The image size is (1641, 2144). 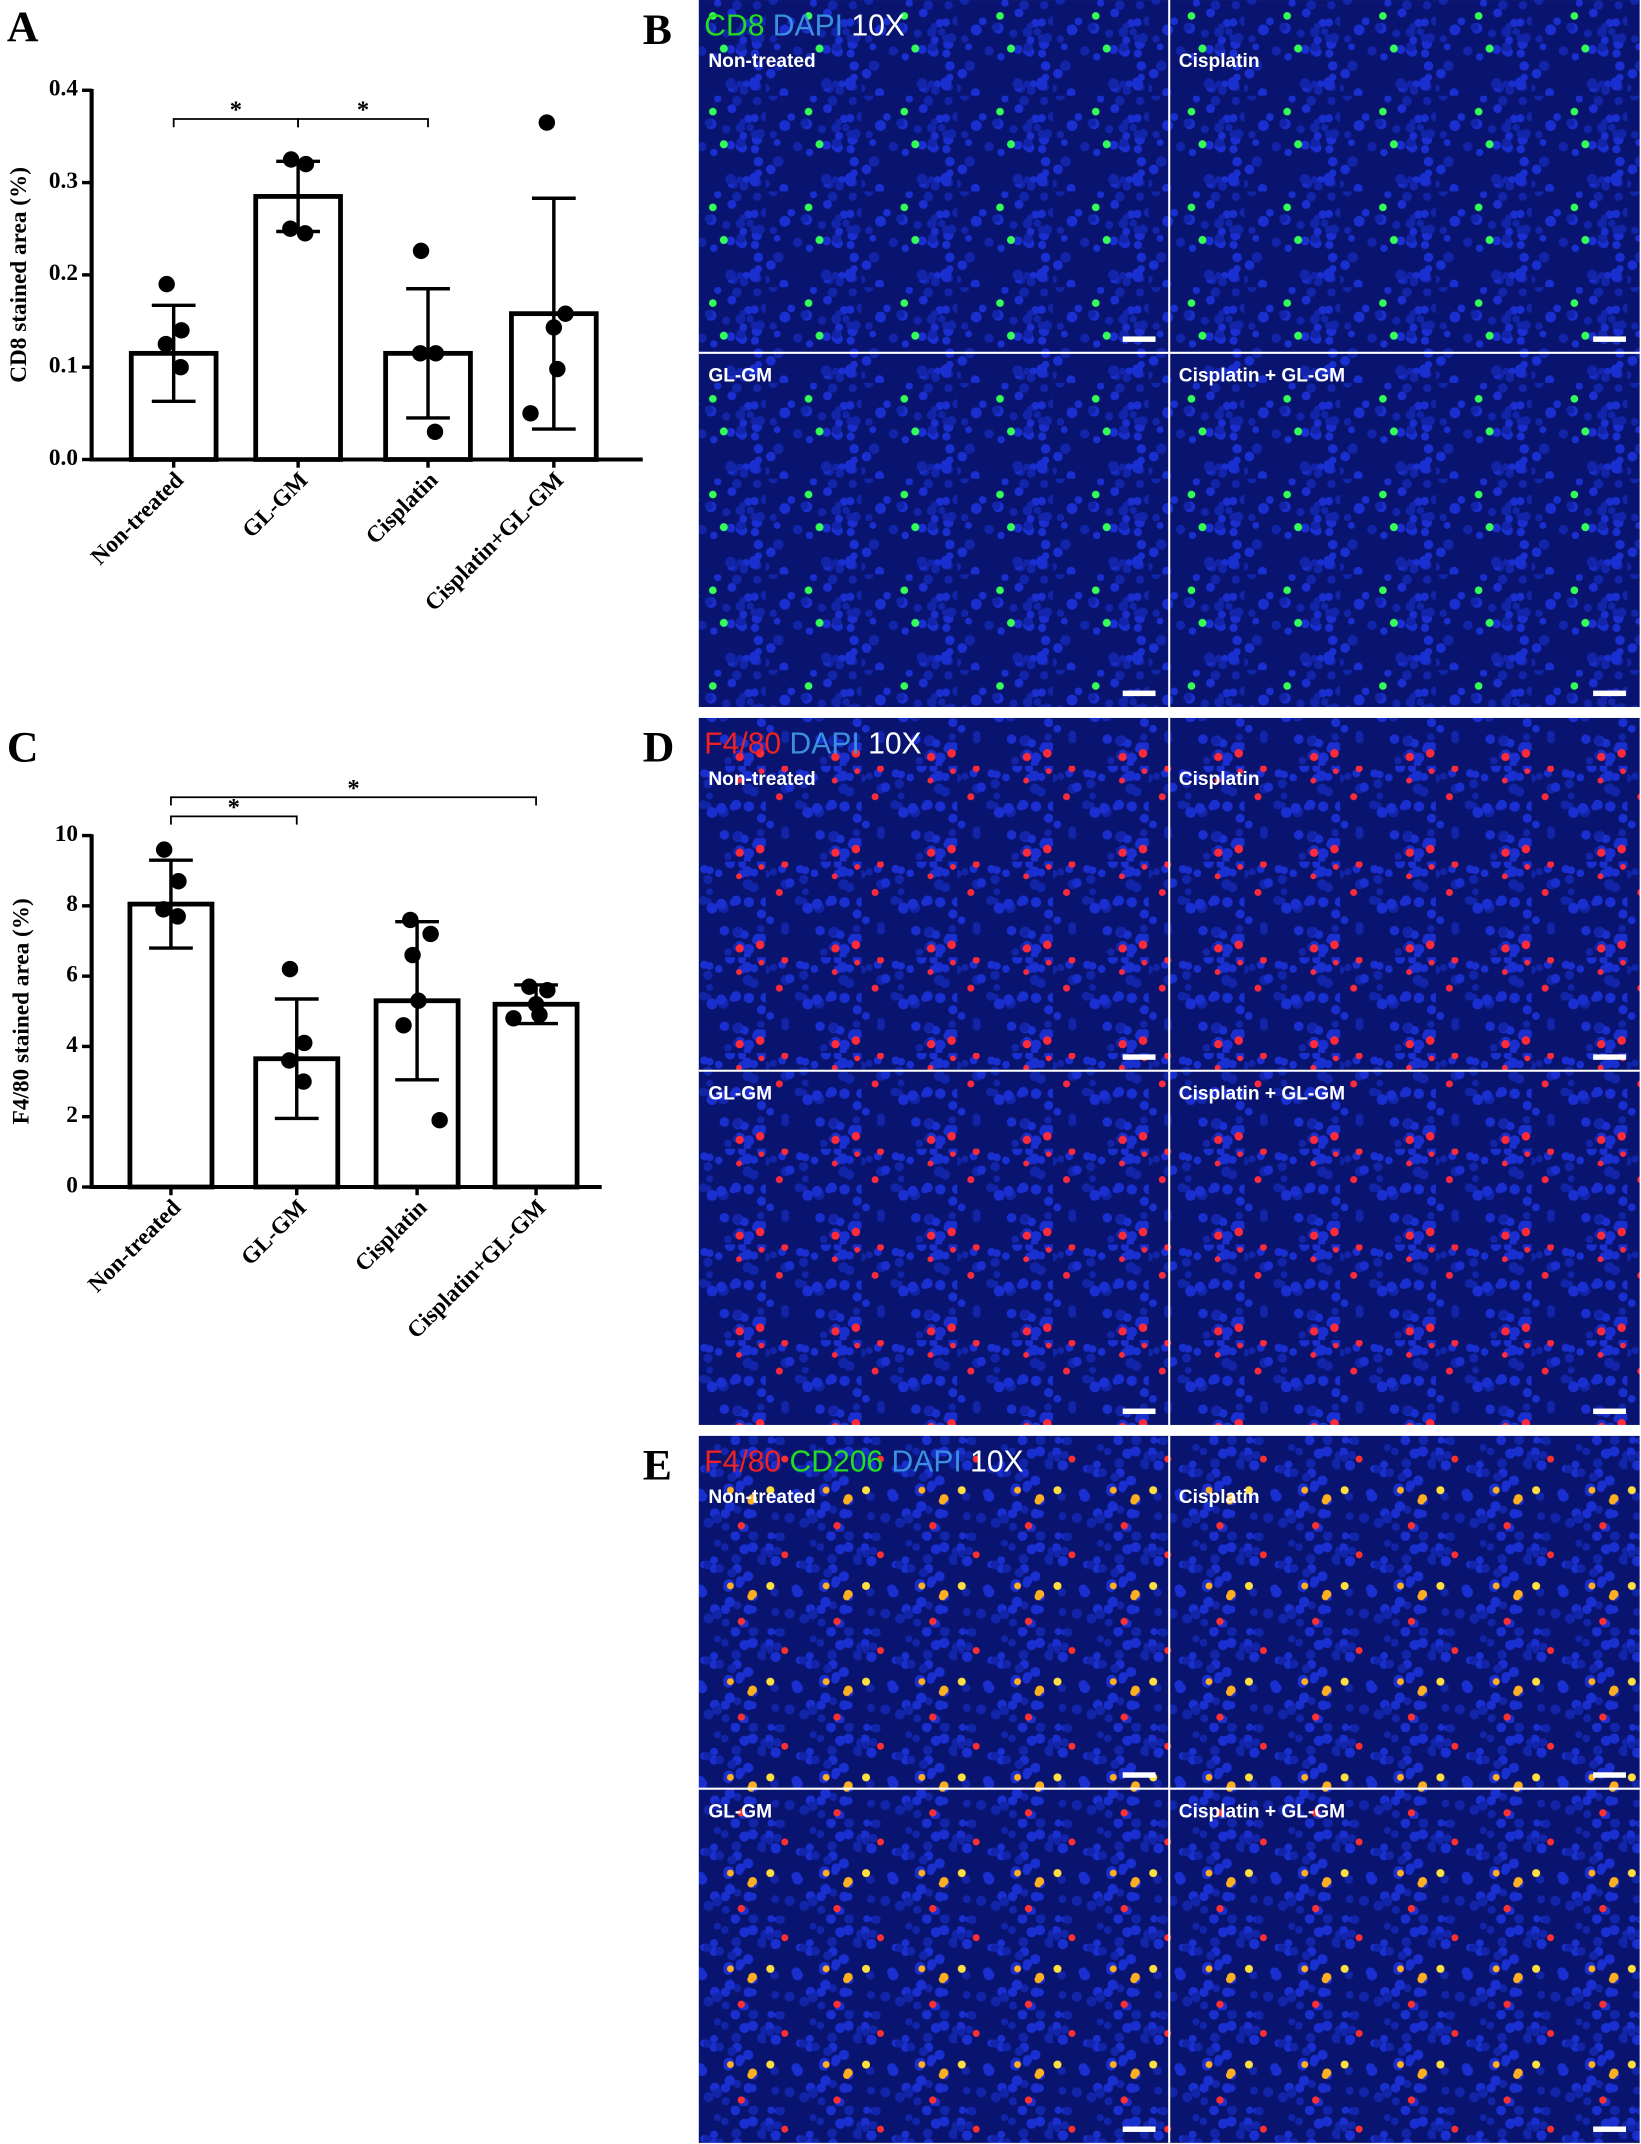 What do you see at coordinates (734, 26) in the screenshot?
I see `stain-label: CD8` at bounding box center [734, 26].